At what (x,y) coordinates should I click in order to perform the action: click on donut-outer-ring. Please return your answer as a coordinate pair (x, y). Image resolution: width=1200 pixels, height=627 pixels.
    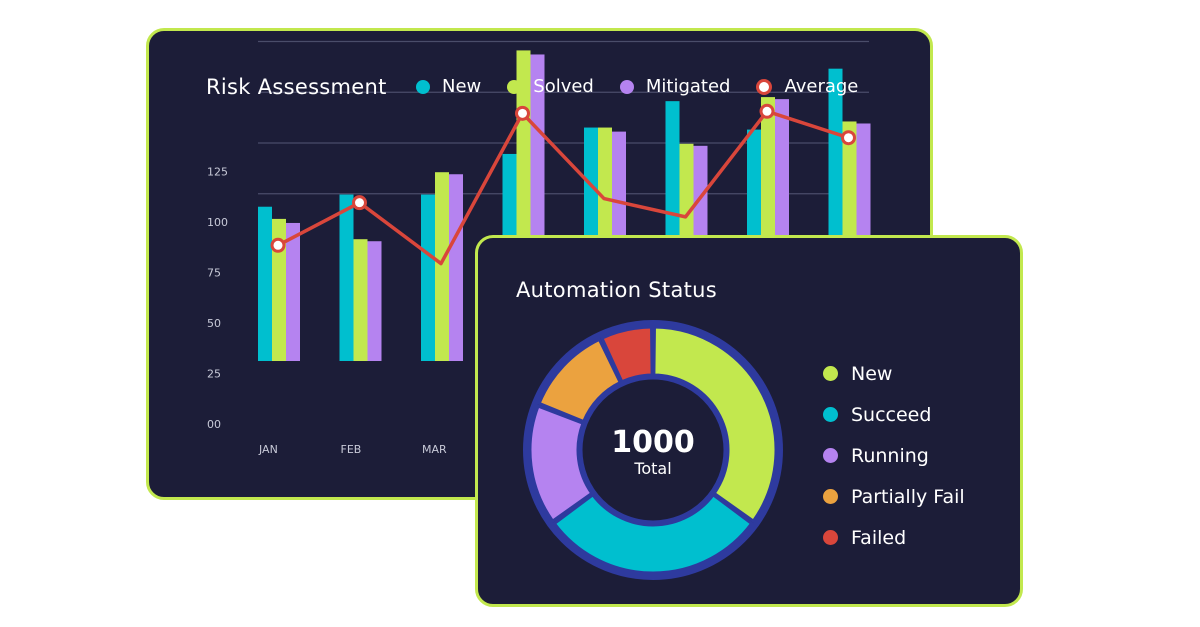
    Looking at the image, I should click on (653, 450).